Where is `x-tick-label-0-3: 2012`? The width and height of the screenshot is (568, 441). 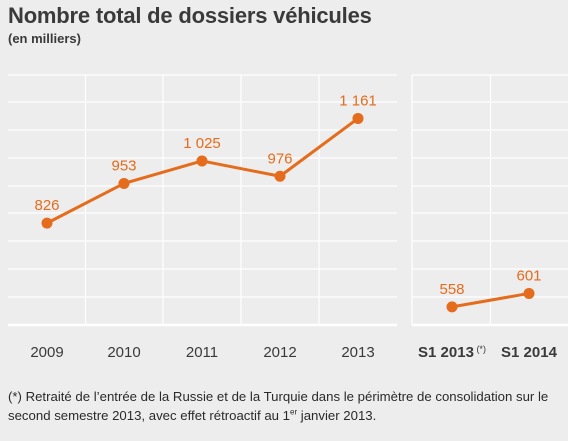 x-tick-label-0-3: 2012 is located at coordinates (279, 352).